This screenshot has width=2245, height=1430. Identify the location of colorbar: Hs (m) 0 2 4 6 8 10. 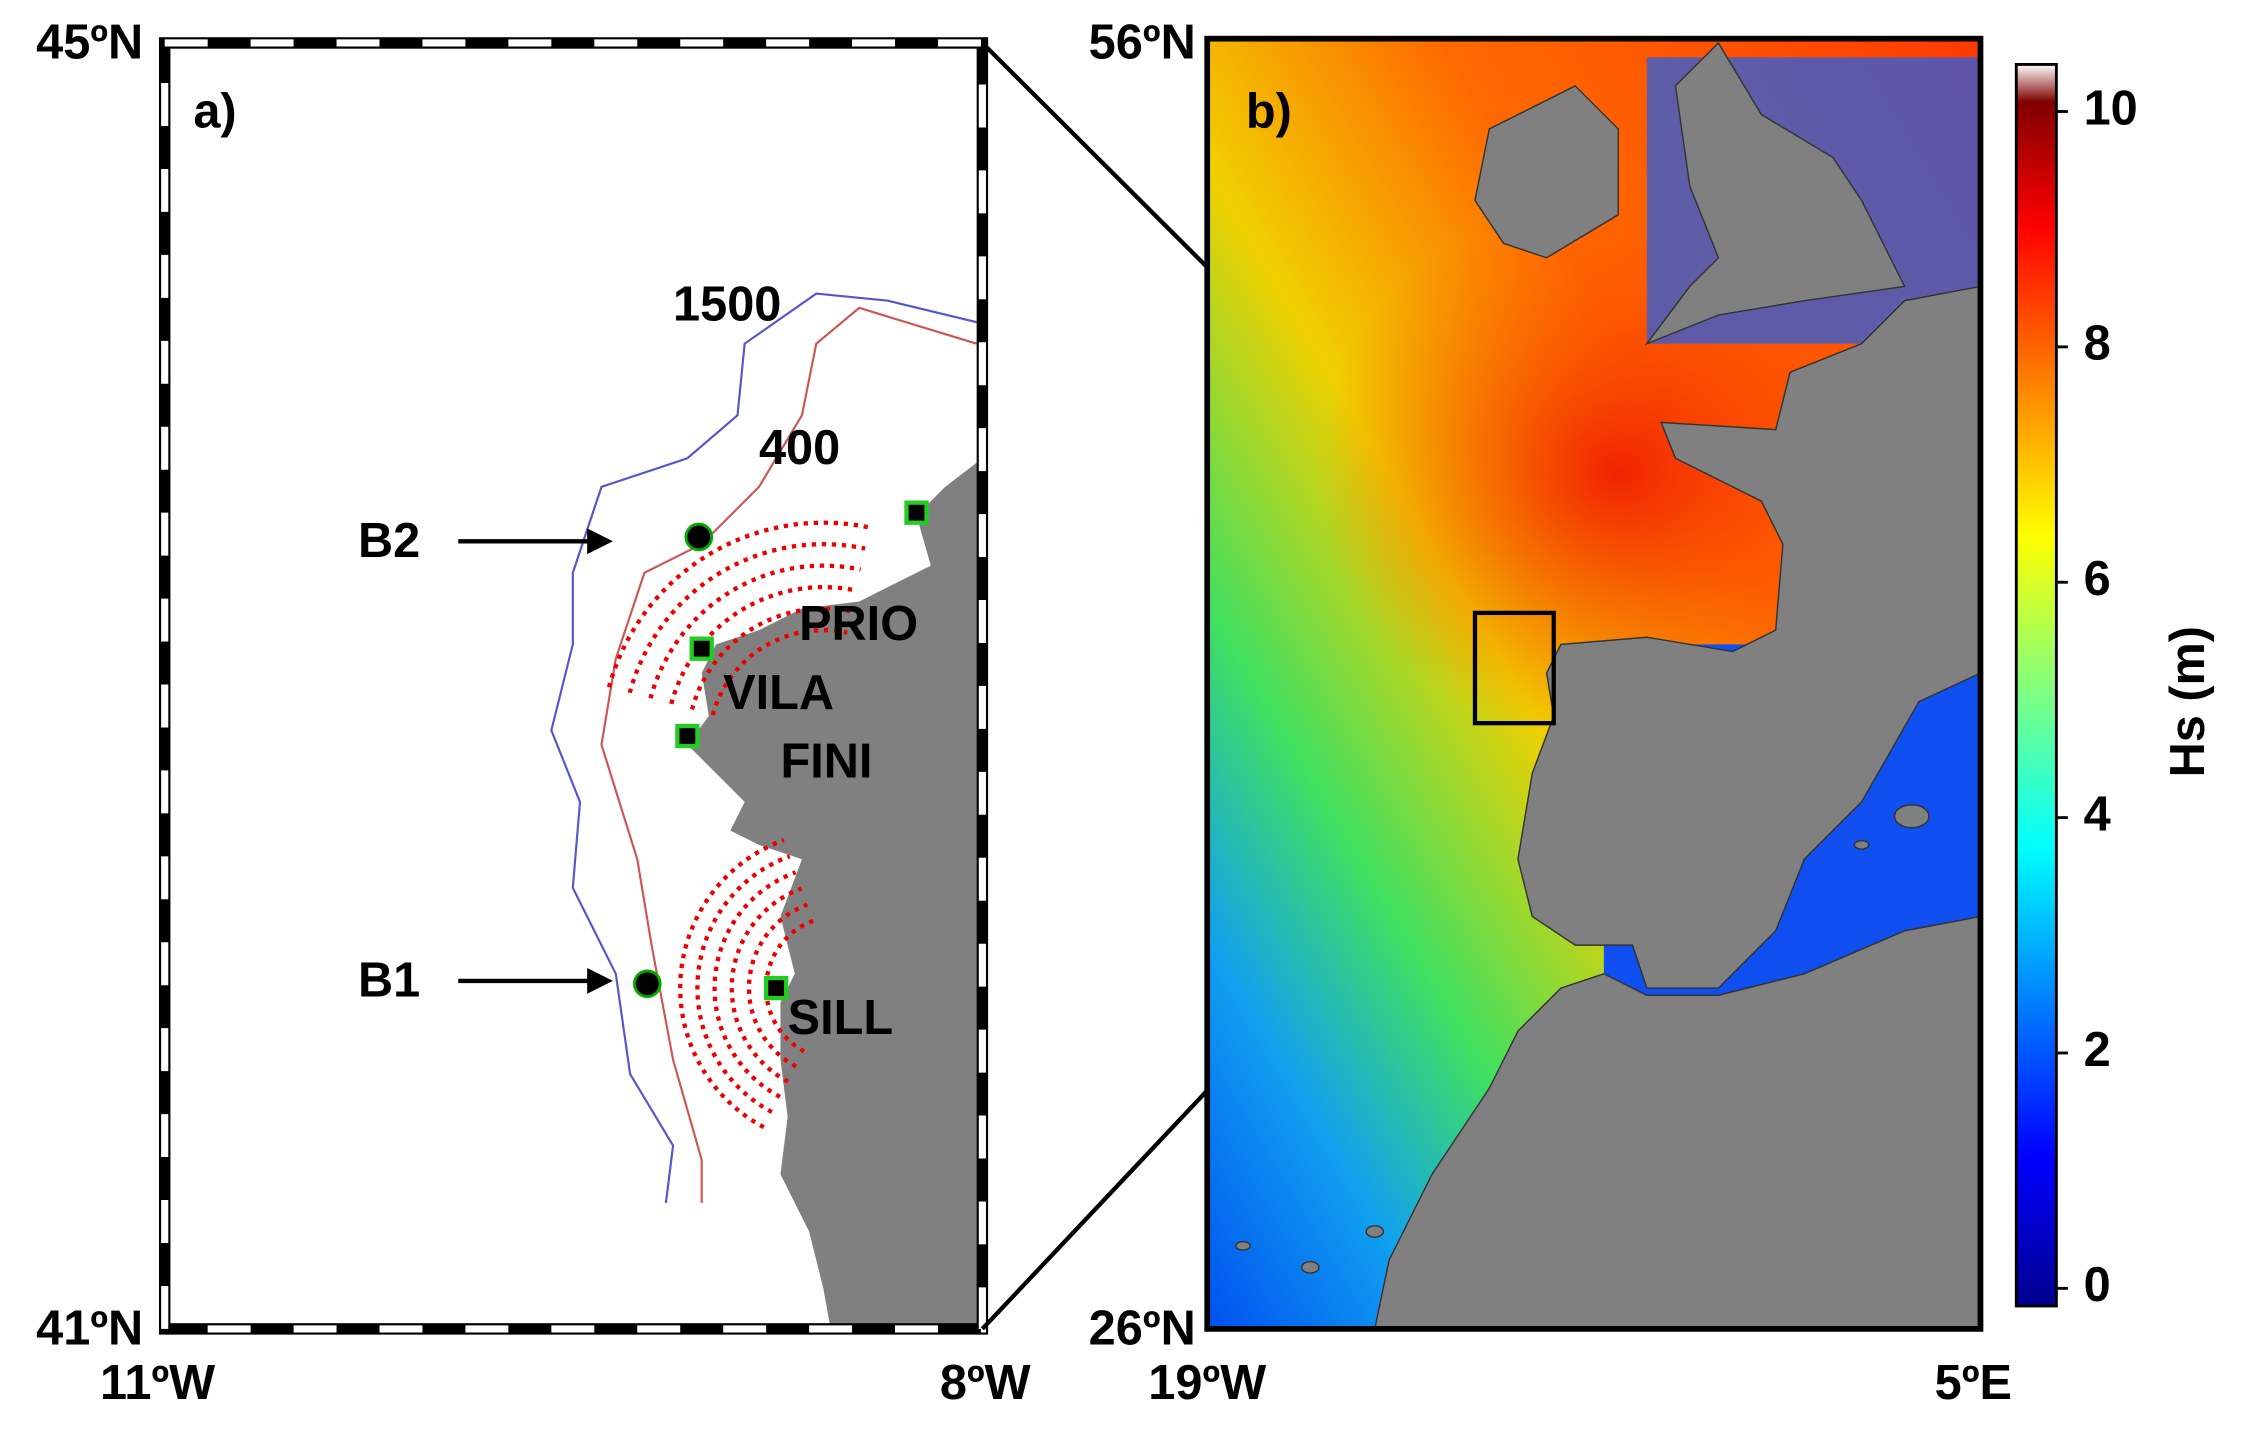
(2114, 687).